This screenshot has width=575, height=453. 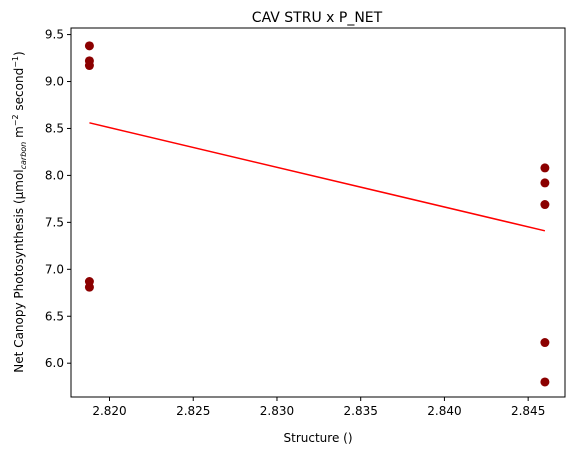 What do you see at coordinates (318, 438) in the screenshot?
I see `x-axis-title: Structure ()` at bounding box center [318, 438].